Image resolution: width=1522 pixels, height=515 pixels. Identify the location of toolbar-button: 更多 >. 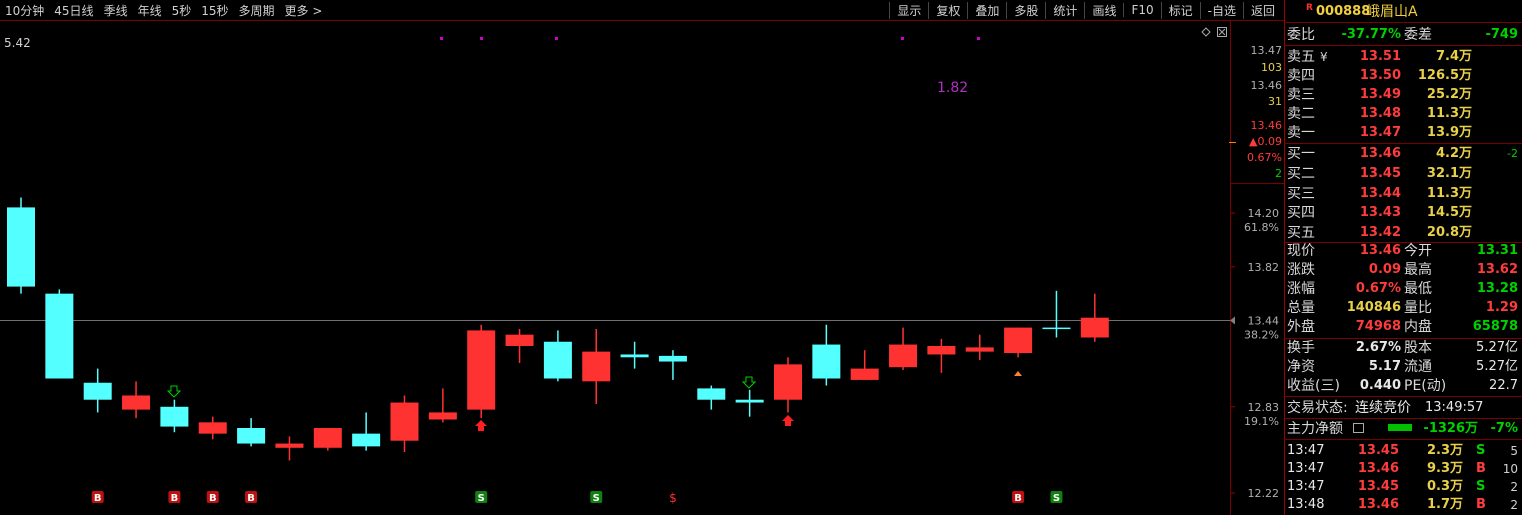
(303, 10).